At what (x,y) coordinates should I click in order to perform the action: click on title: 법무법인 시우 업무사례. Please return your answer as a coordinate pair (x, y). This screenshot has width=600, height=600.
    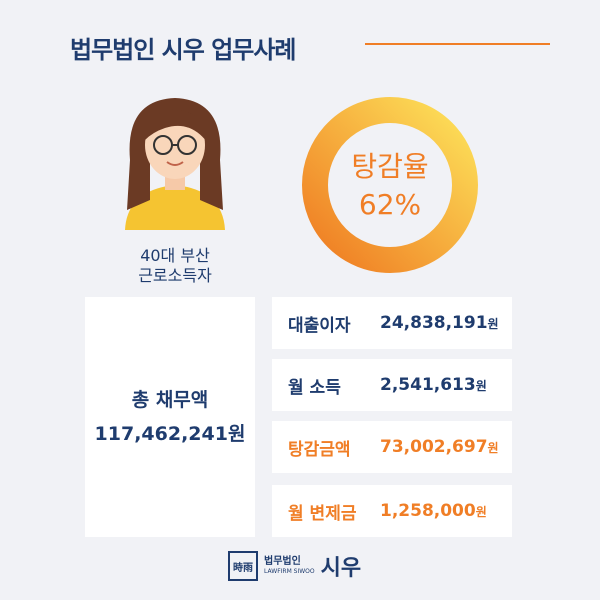
    Looking at the image, I should click on (183, 50).